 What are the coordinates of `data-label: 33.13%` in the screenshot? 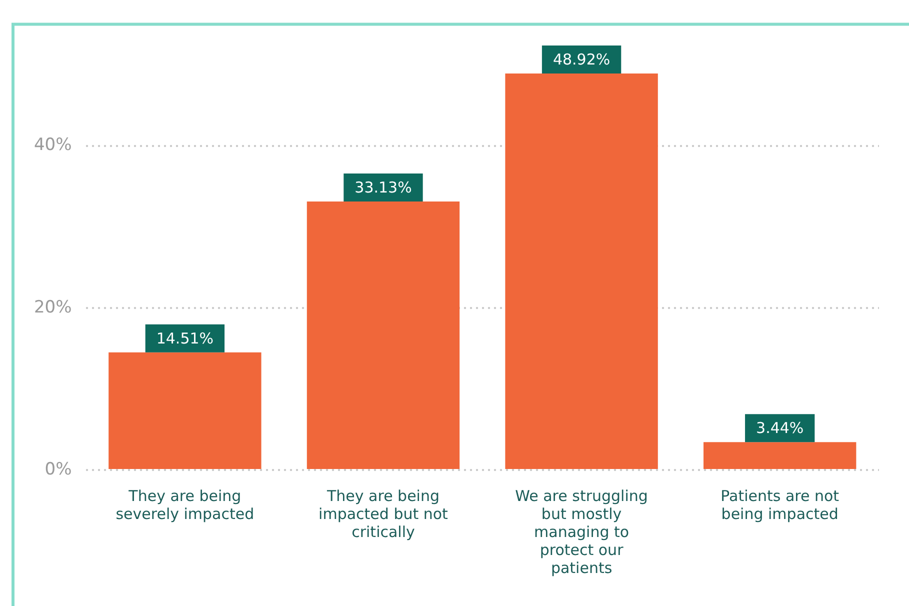 It's located at (383, 187).